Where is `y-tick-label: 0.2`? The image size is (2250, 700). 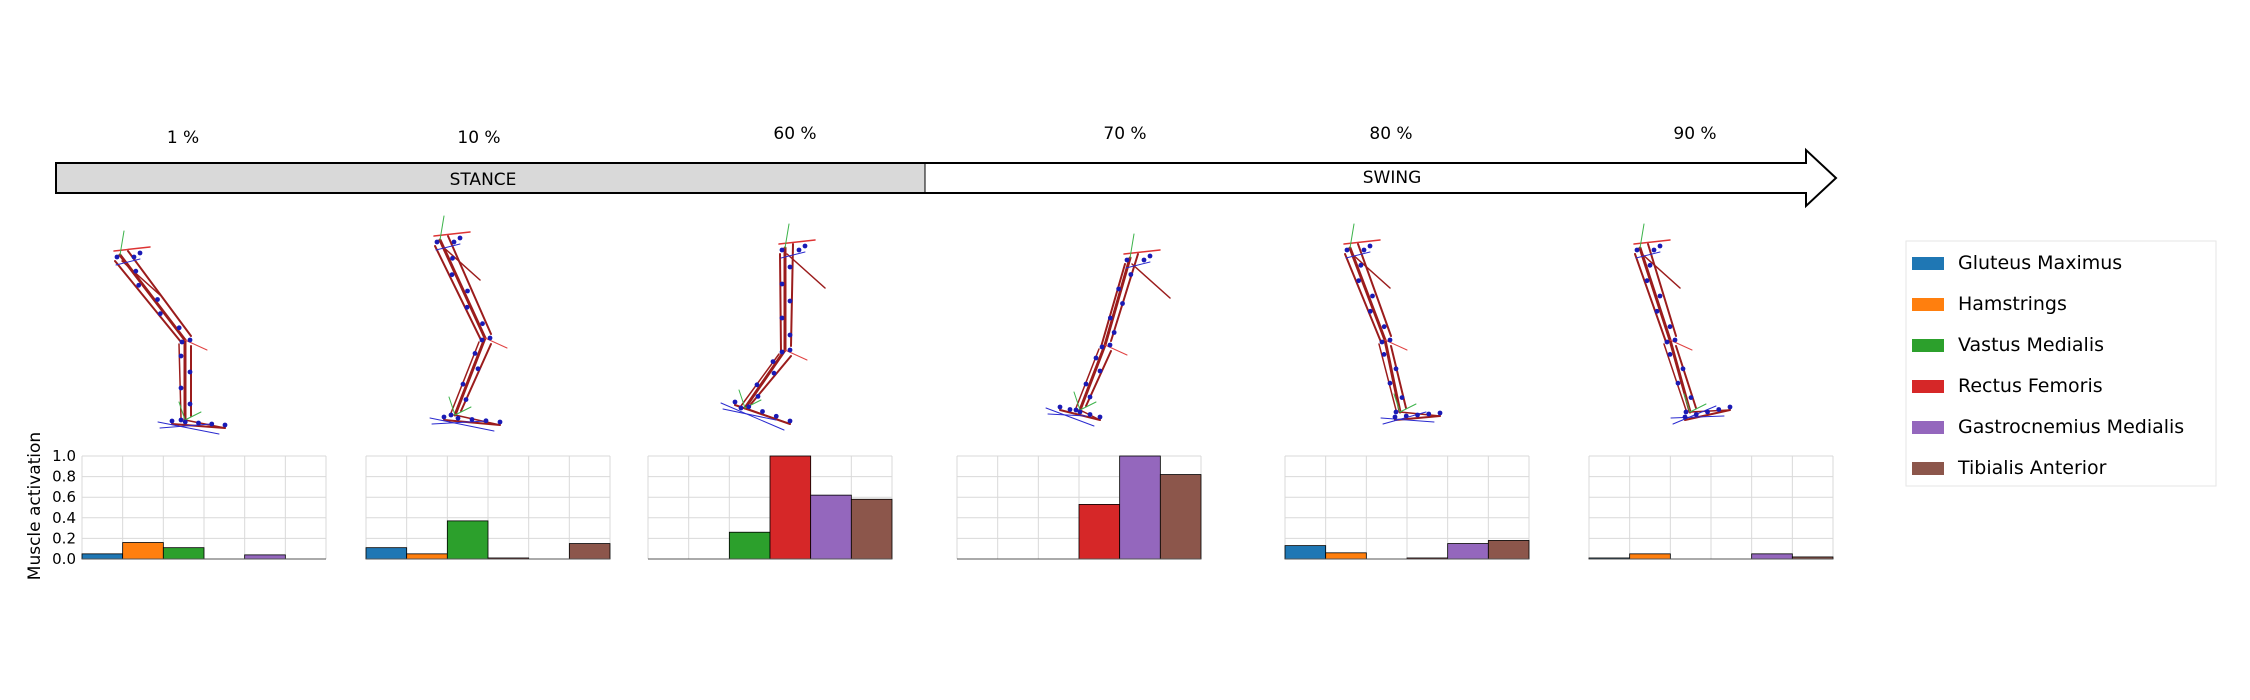 y-tick-label: 0.2 is located at coordinates (64, 538).